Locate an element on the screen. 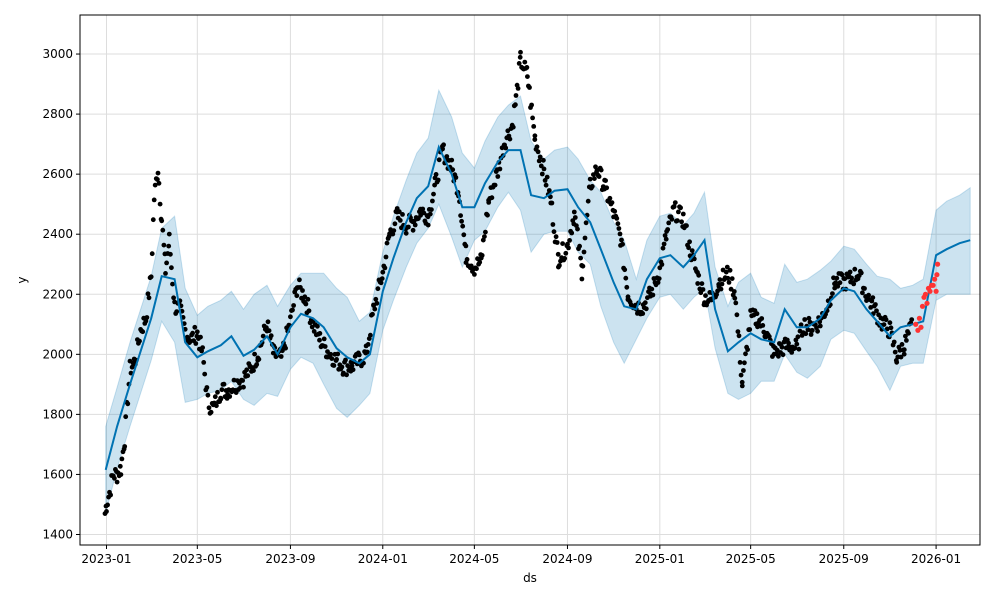  y-tick-label: 2000 is located at coordinates (57, 354).